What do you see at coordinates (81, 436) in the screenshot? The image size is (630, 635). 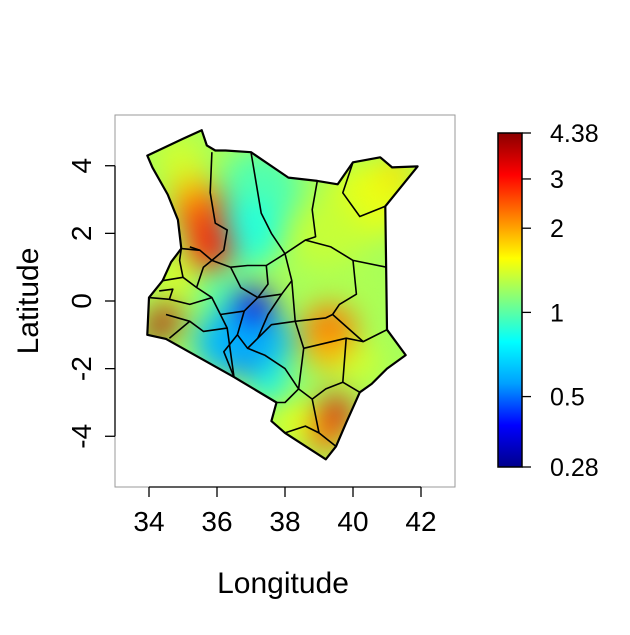 I see `y-tick-label: -4` at bounding box center [81, 436].